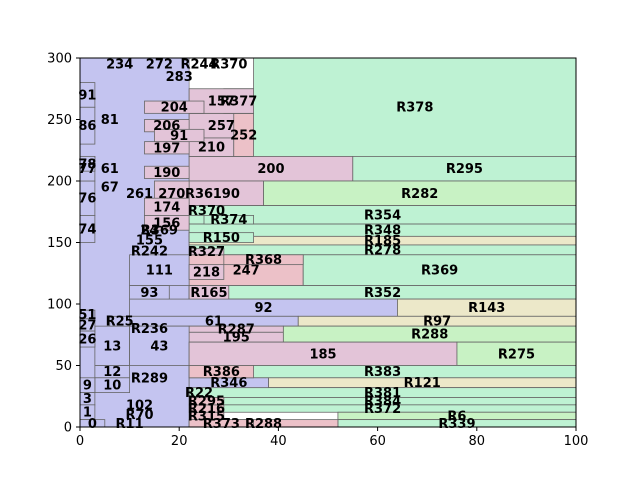 This screenshot has width=640, height=480. I want to click on y-tick-label: 50, so click(63, 366).